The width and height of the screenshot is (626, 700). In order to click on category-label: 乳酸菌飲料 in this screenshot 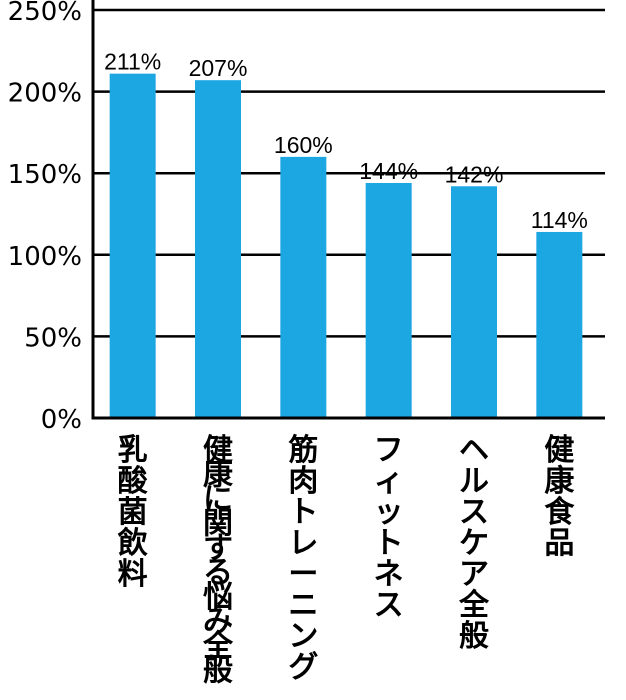, I will do `click(133, 512)`.